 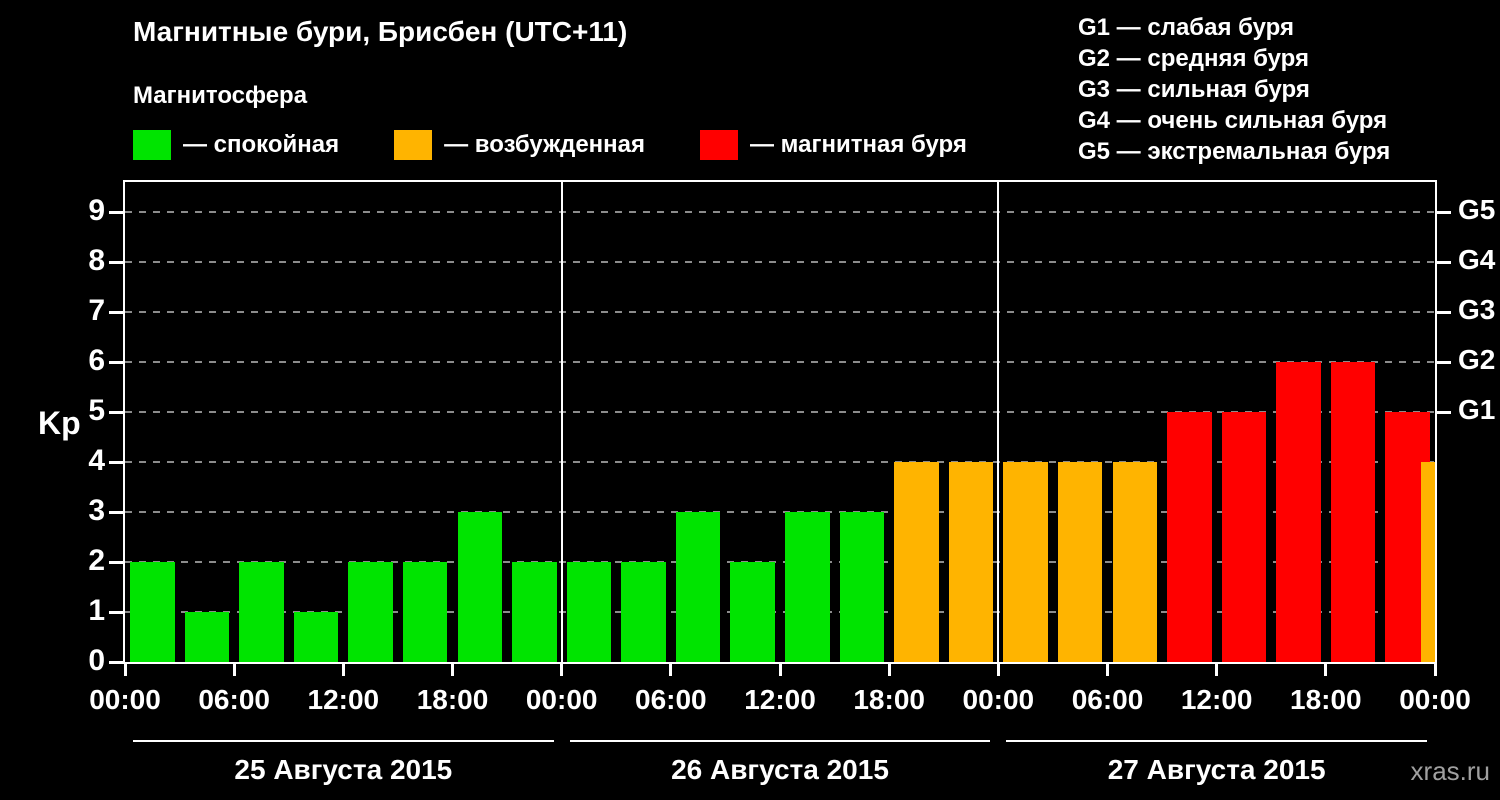 What do you see at coordinates (858, 144) in the screenshot?
I see `legend-label-storm: — магнитная буря` at bounding box center [858, 144].